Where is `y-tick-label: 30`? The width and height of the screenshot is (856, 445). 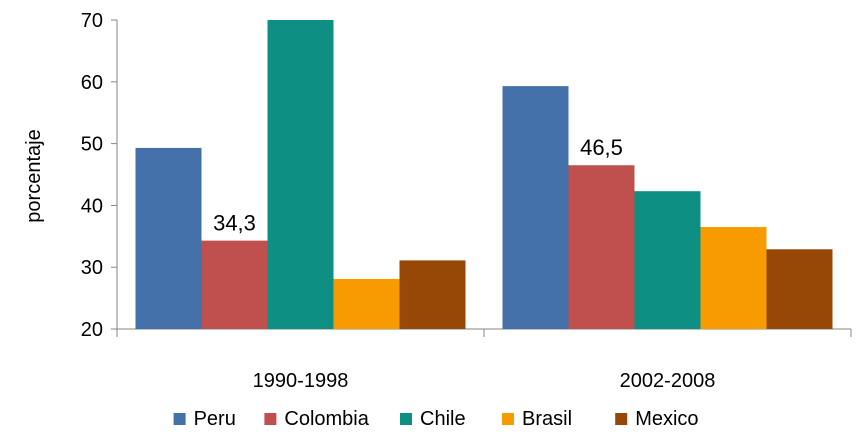
y-tick-label: 30 is located at coordinates (92, 268).